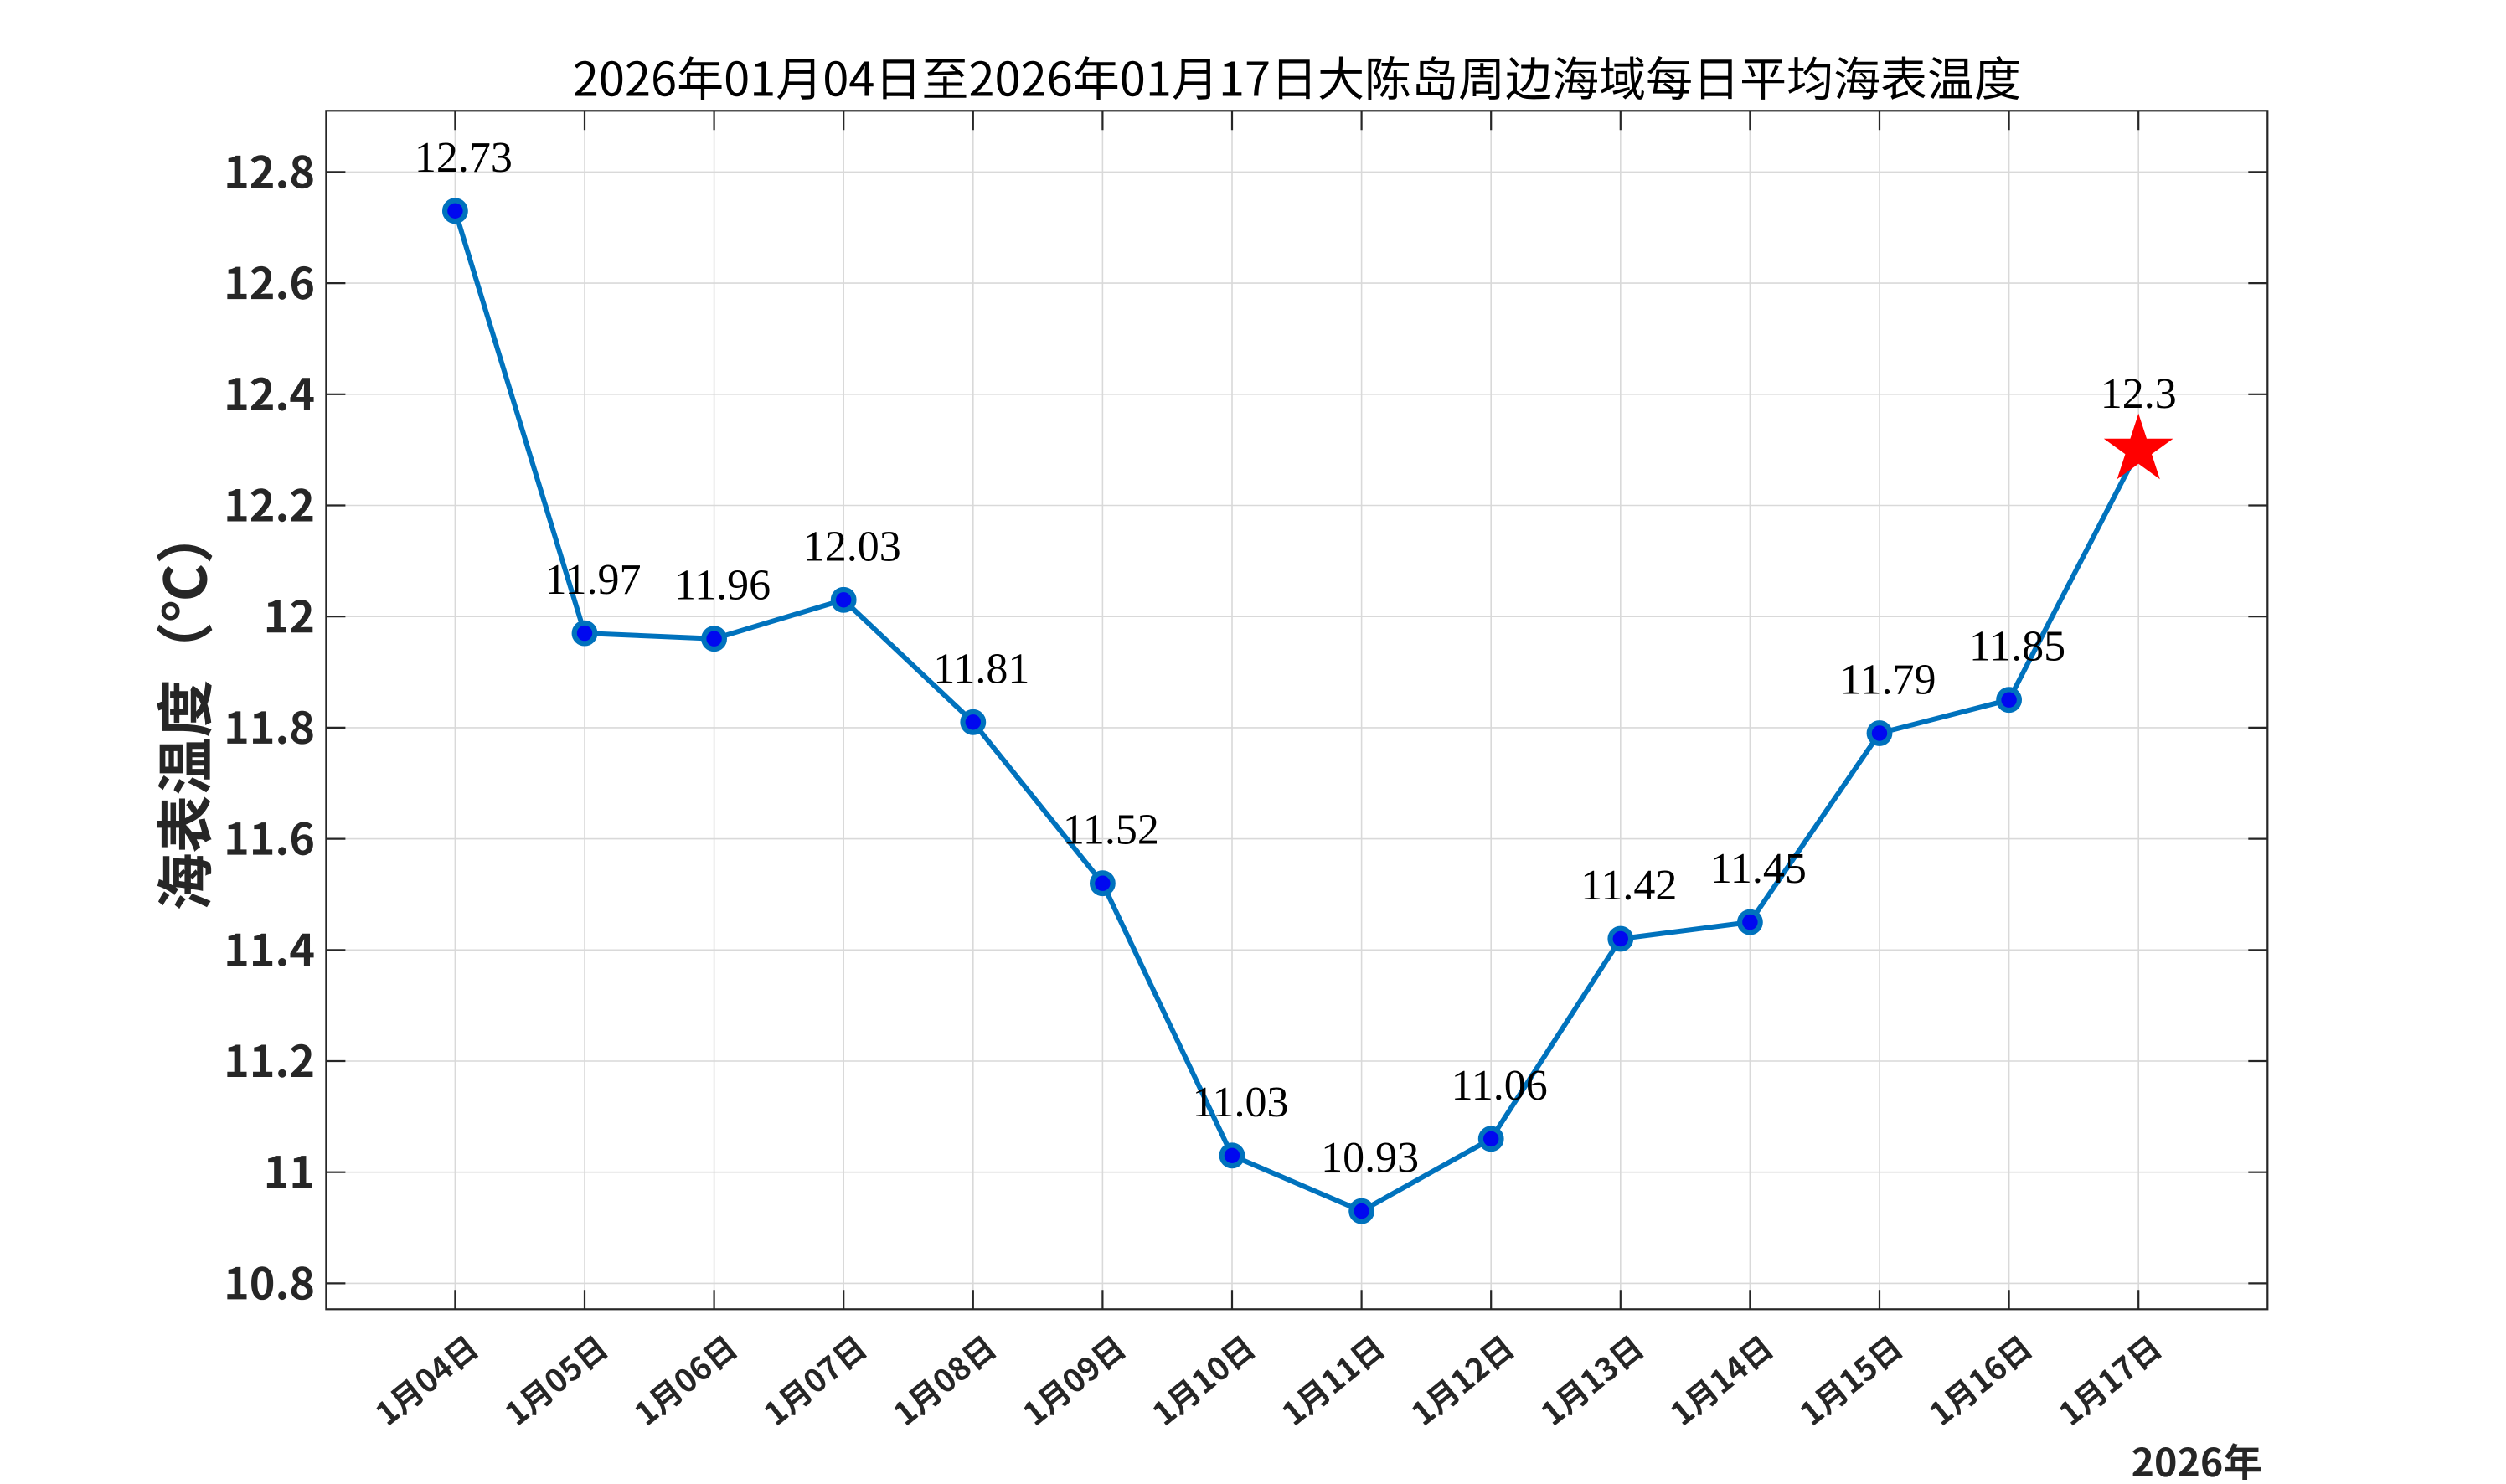 The height and width of the screenshot is (1484, 2506). I want to click on svg-text: 12.03, so click(852, 546).